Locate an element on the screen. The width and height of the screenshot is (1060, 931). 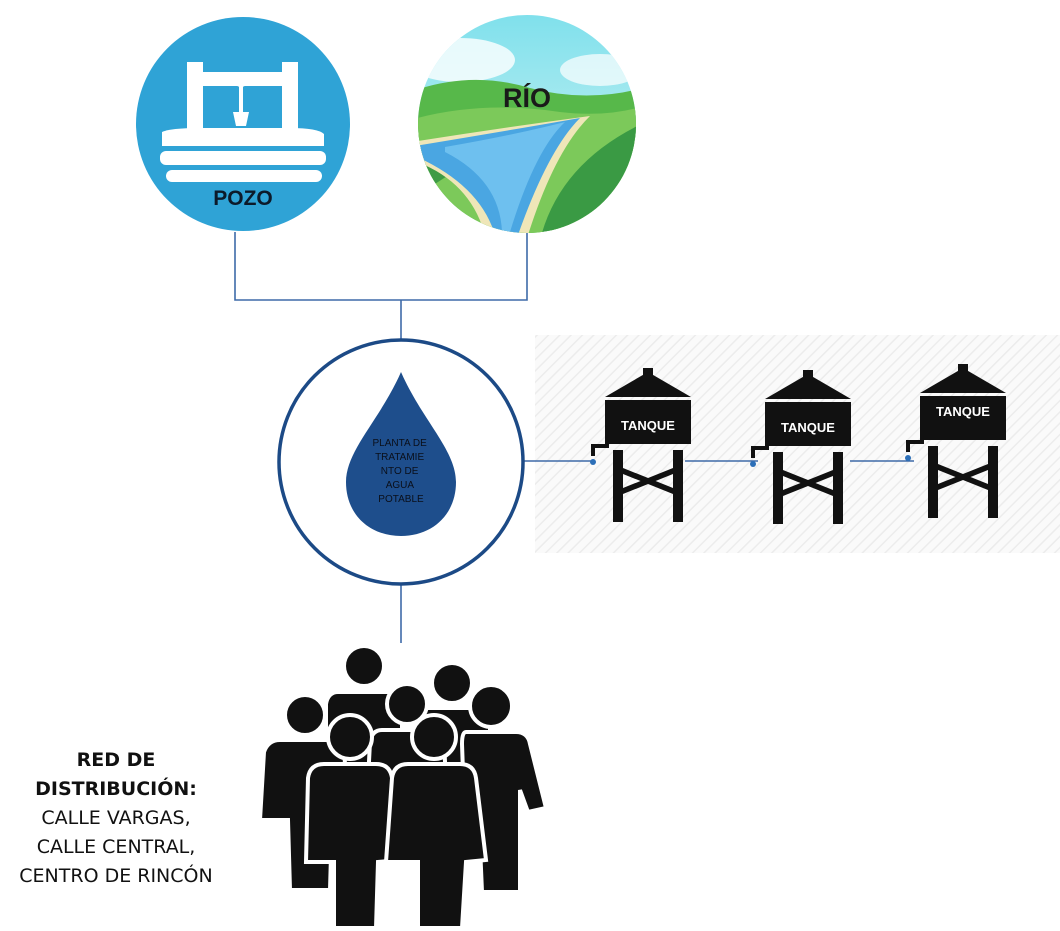
water-tank-3: TANQUE is located at coordinates (955, 441).